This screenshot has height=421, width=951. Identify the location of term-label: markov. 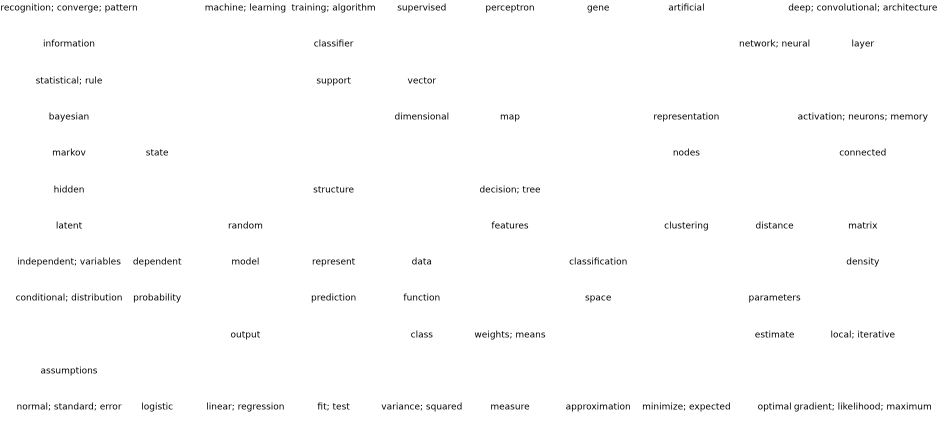
(69, 153).